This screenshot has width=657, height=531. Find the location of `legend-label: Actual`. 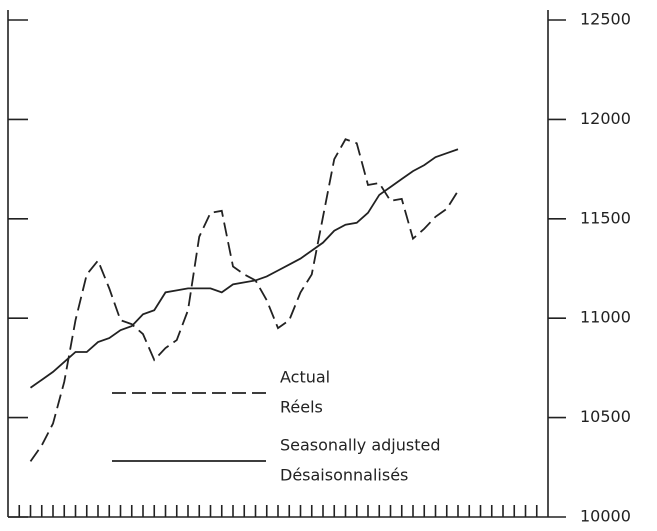

legend-label: Actual is located at coordinates (305, 377).